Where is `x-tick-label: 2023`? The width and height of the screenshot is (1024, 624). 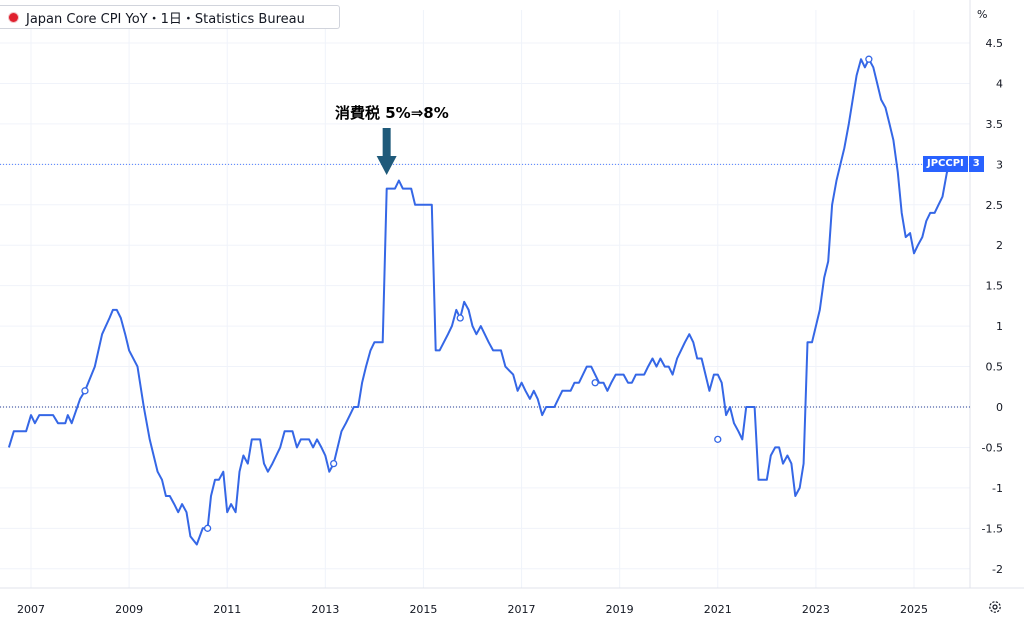
x-tick-label: 2023 is located at coordinates (816, 609).